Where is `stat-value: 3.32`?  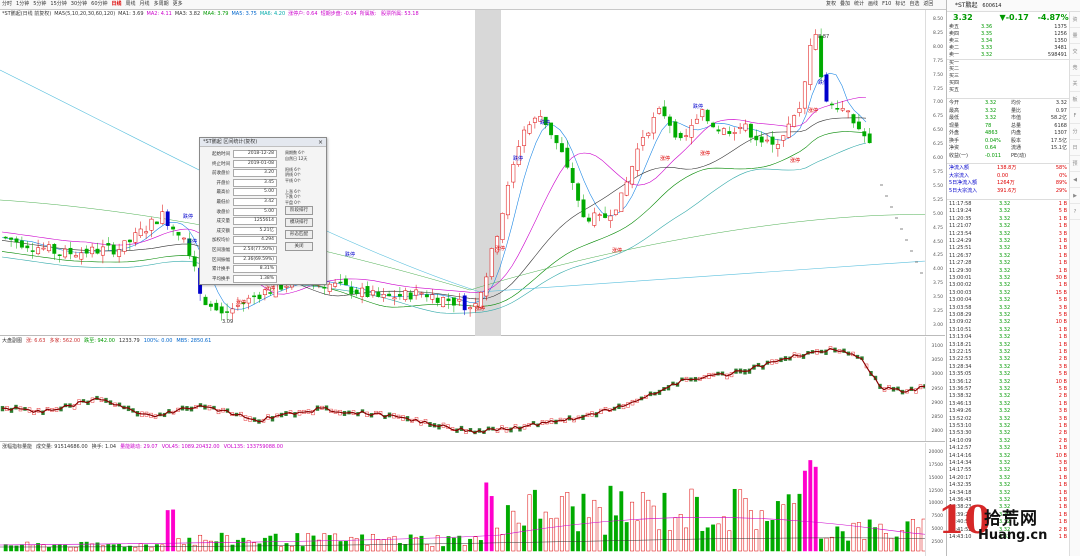 stat-value: 3.32 is located at coordinates (991, 110).